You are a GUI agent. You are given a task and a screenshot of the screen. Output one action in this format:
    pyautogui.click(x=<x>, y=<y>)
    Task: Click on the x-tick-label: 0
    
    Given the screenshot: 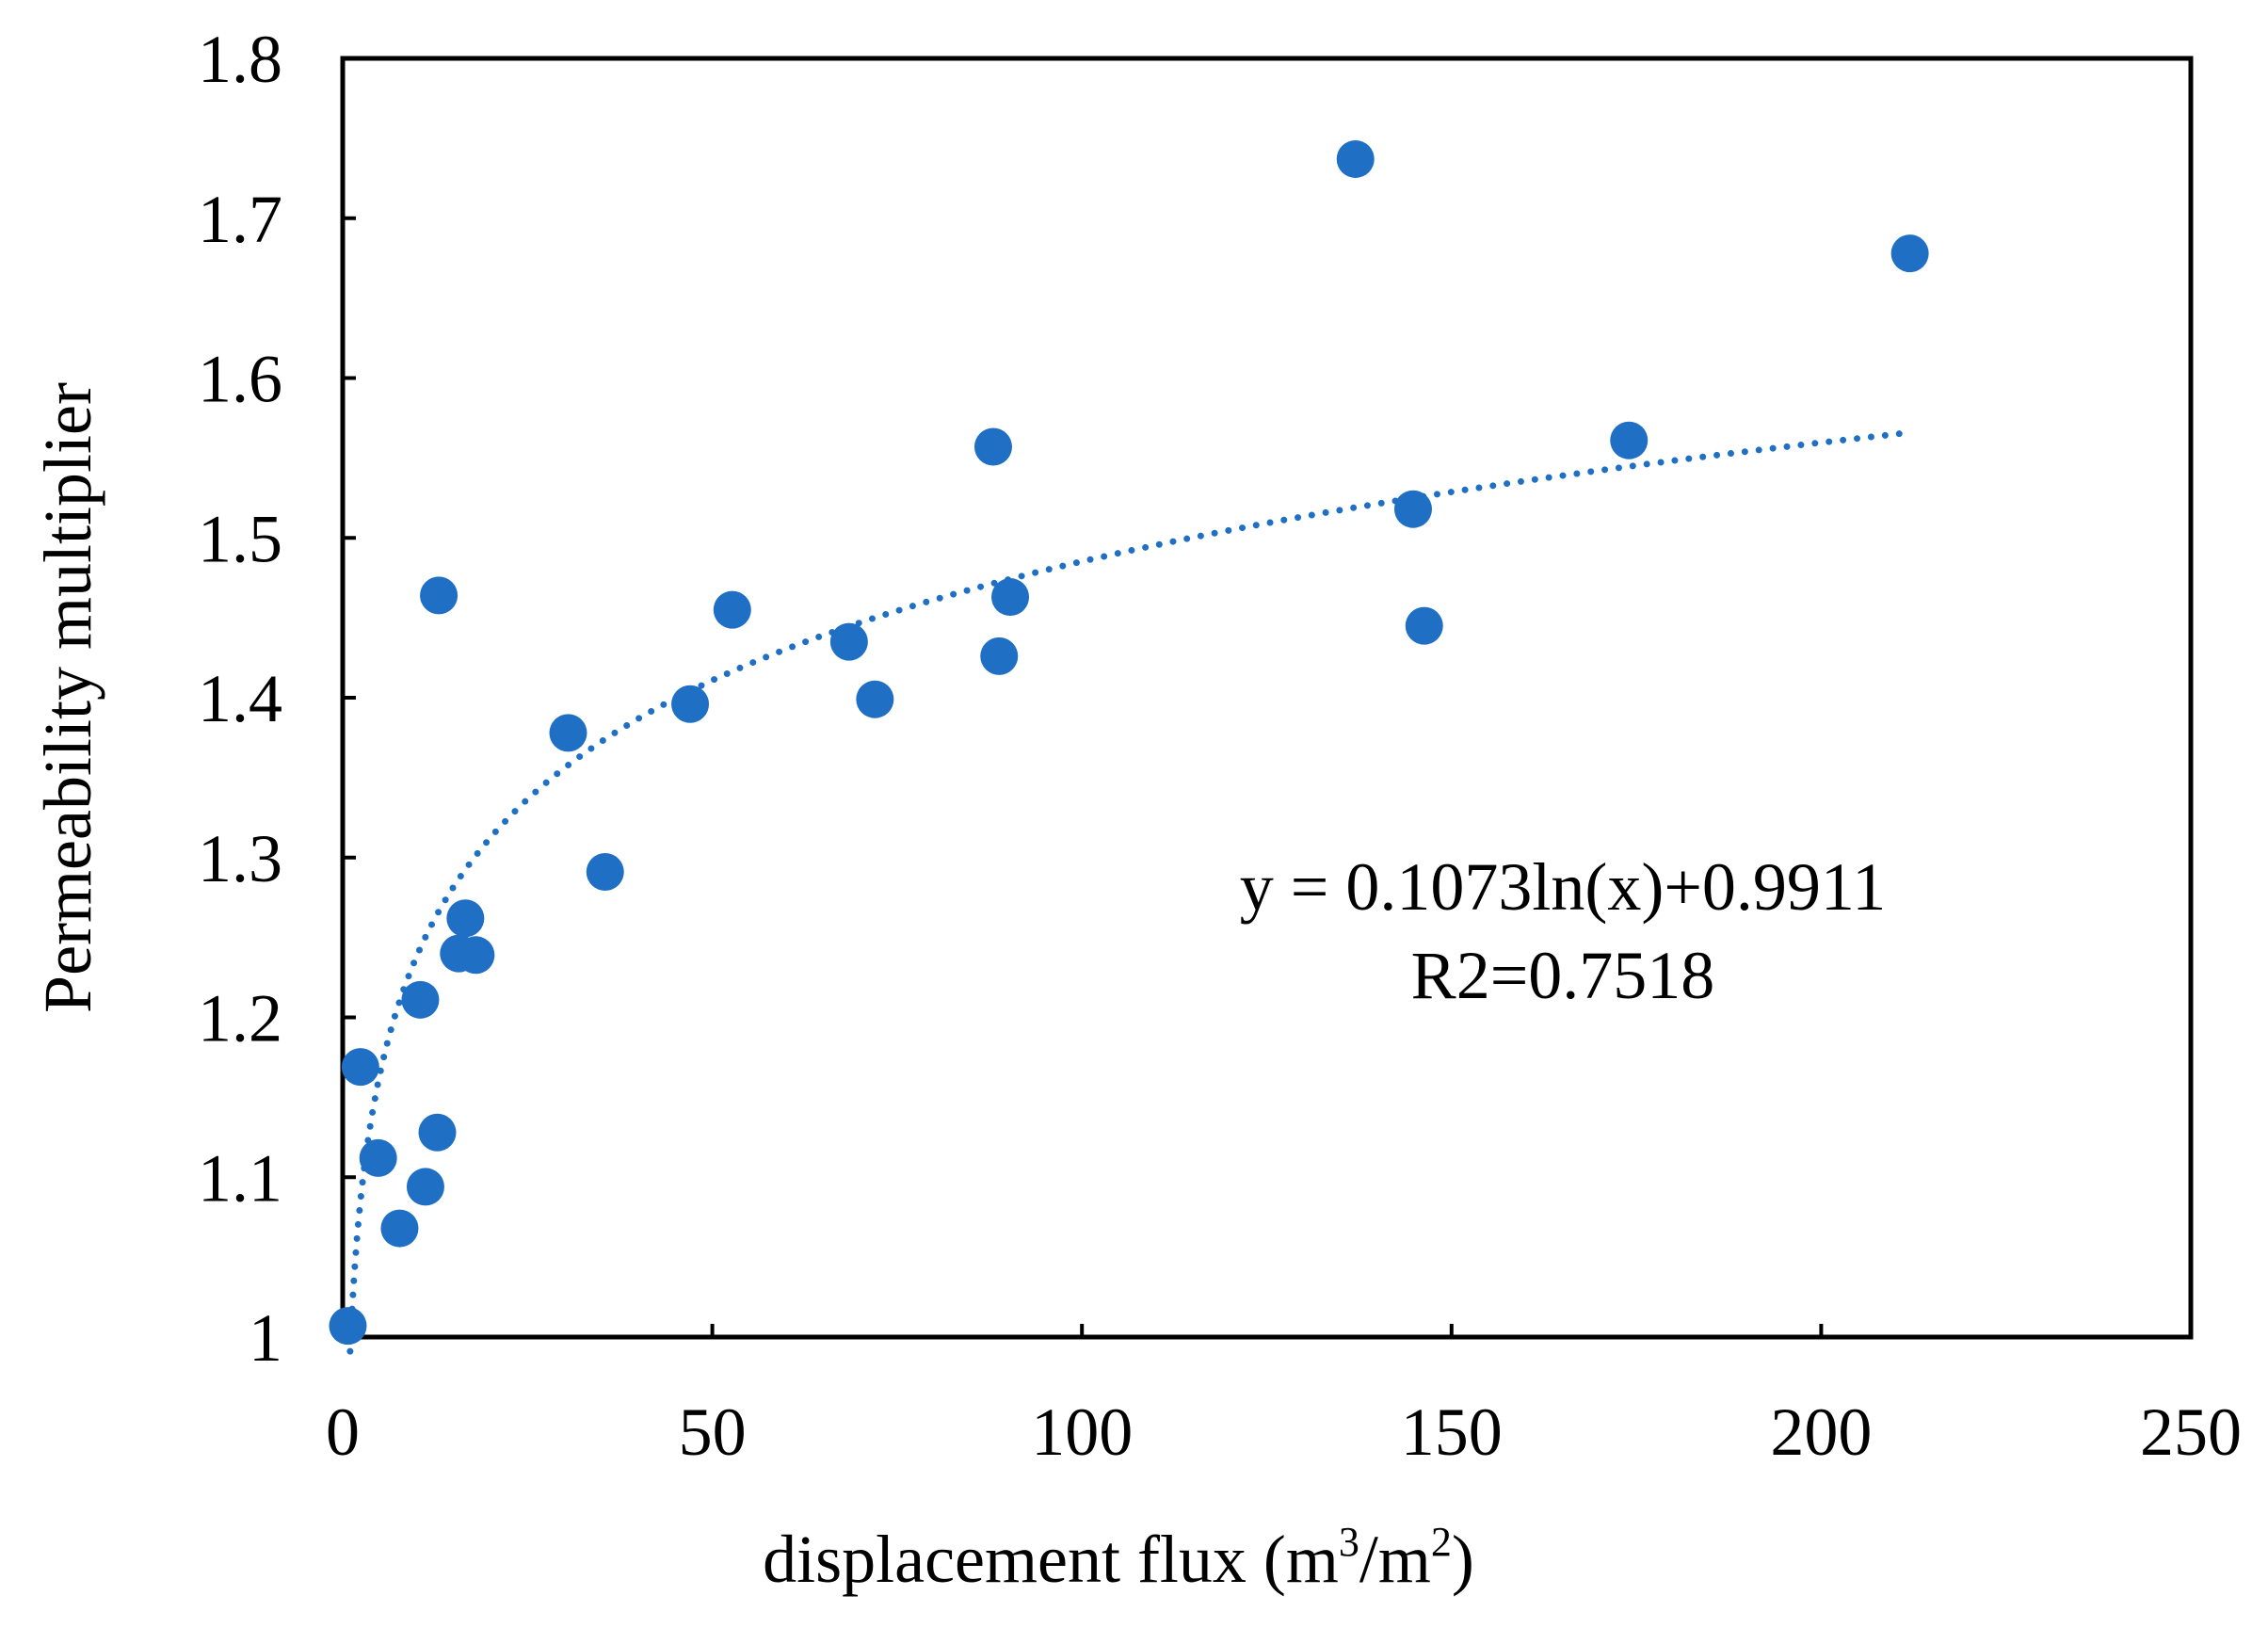 What is the action you would take?
    pyautogui.click(x=343, y=1432)
    